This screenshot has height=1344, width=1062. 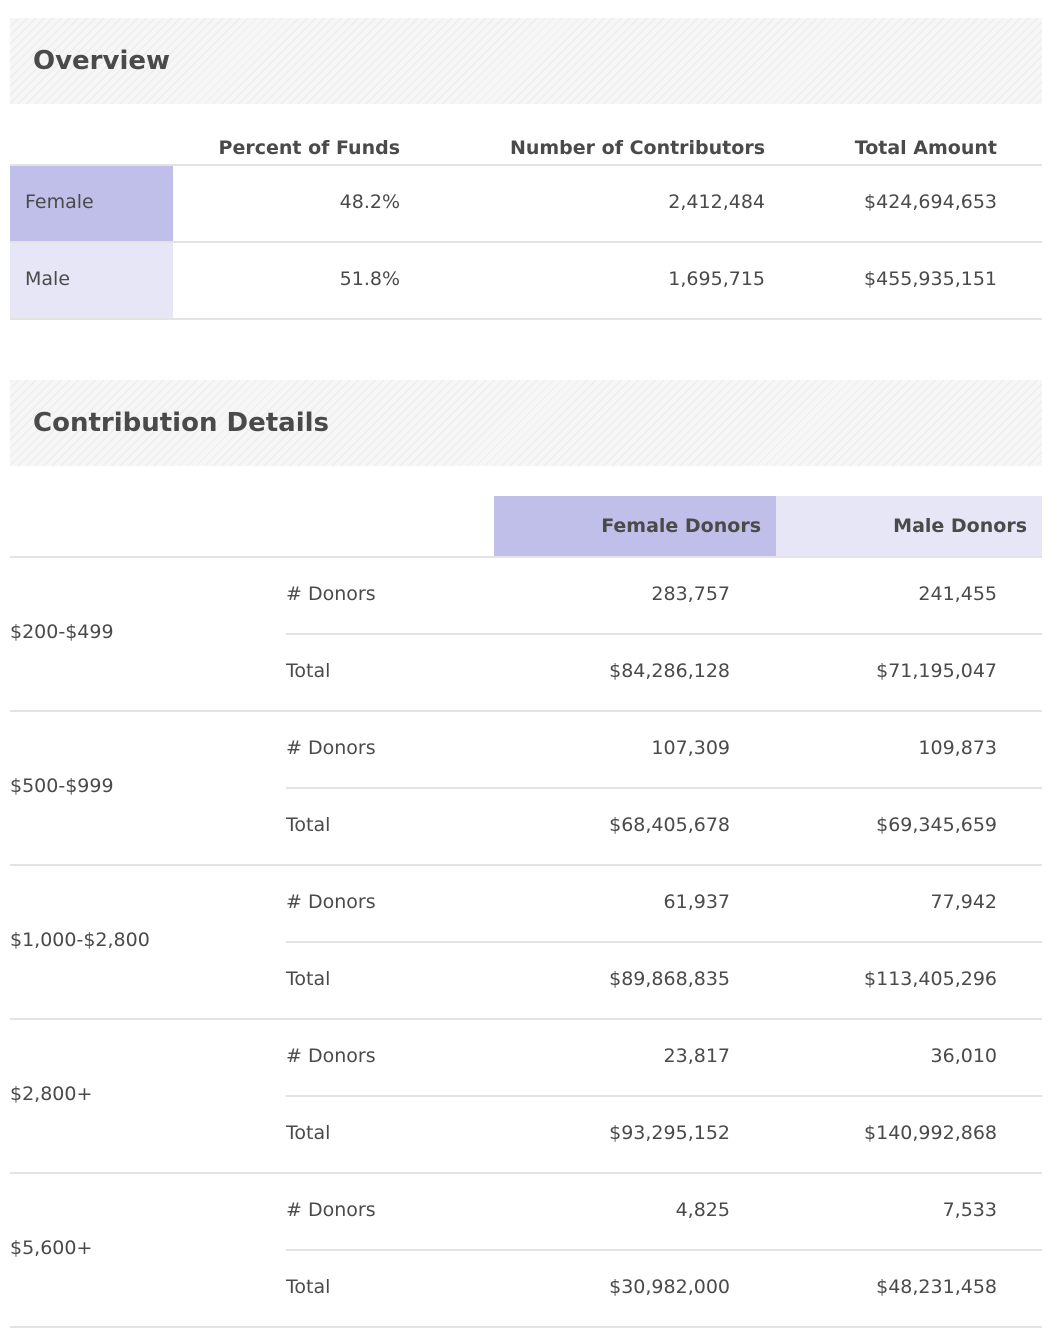 I want to click on male-value: $48,231,458, so click(x=936, y=1287).